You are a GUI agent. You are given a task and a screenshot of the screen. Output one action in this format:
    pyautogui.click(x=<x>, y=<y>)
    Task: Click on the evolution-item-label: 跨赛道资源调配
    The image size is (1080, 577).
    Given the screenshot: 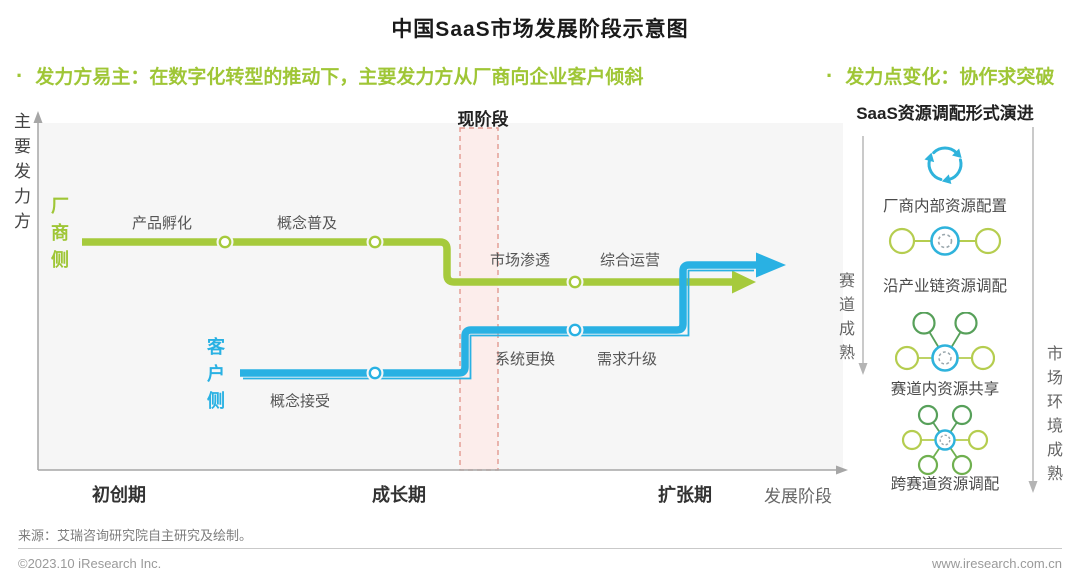 What is the action you would take?
    pyautogui.click(x=945, y=484)
    